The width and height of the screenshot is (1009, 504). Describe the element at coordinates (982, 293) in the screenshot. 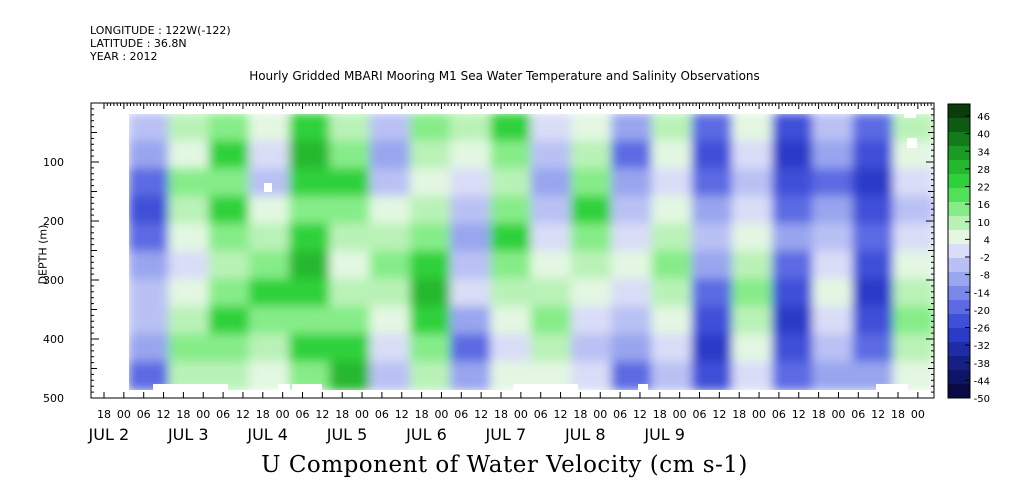

I see `colorbar-label: -14` at that location.